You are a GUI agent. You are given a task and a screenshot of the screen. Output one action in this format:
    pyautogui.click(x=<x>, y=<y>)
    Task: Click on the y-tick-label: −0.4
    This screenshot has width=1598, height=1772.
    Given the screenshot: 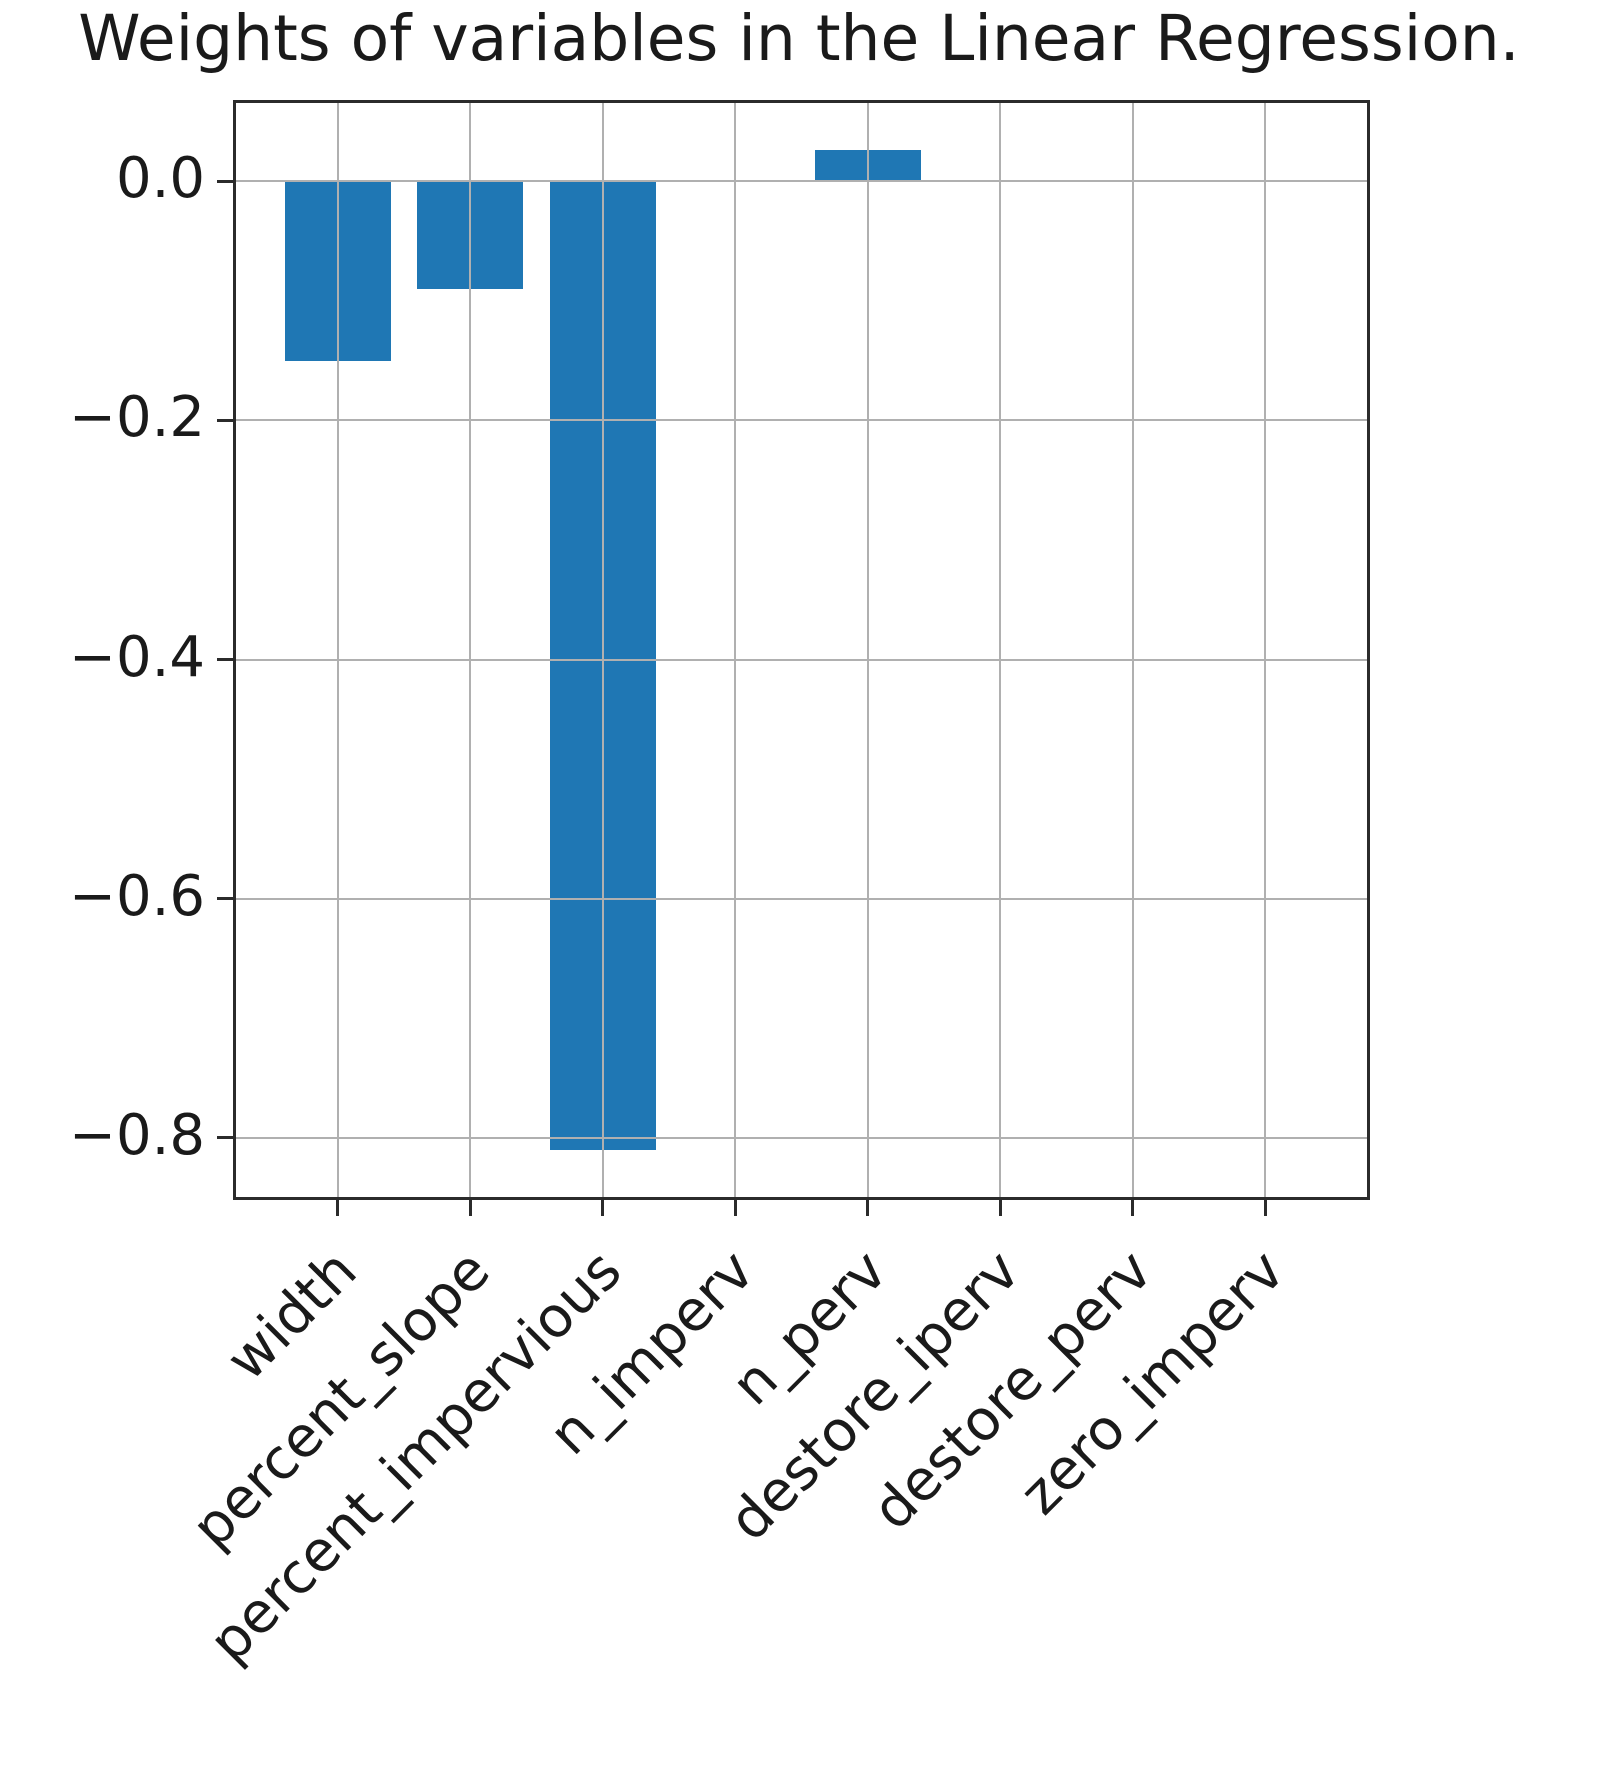 What is the action you would take?
    pyautogui.click(x=137, y=657)
    